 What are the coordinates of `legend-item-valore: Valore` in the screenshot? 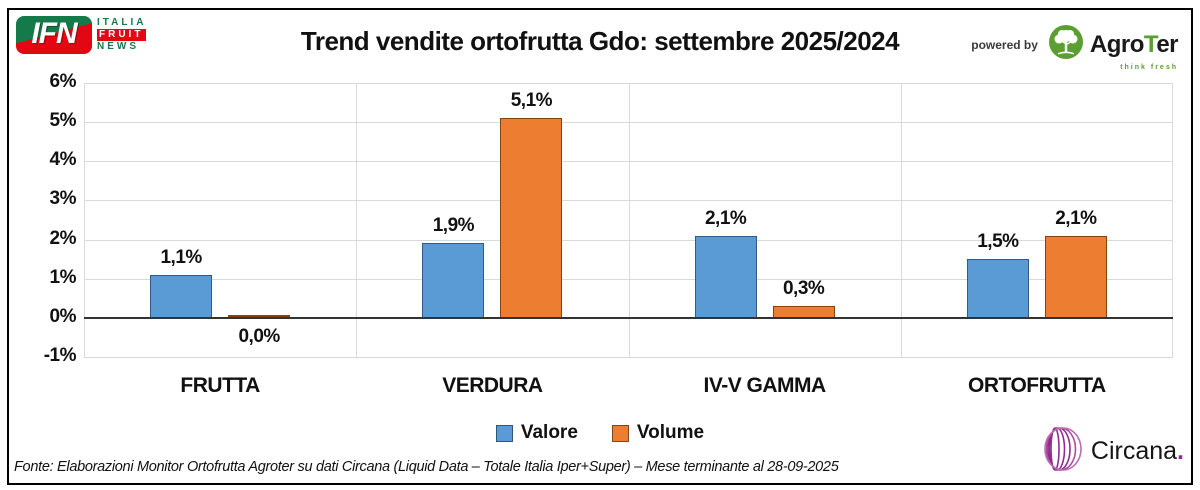 It's located at (536, 433).